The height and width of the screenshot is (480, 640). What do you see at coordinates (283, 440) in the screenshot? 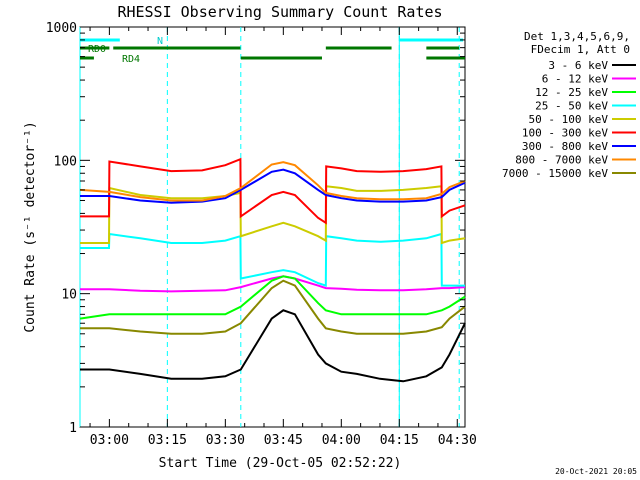
I see `x-tick-label-4: 03:45` at bounding box center [283, 440].